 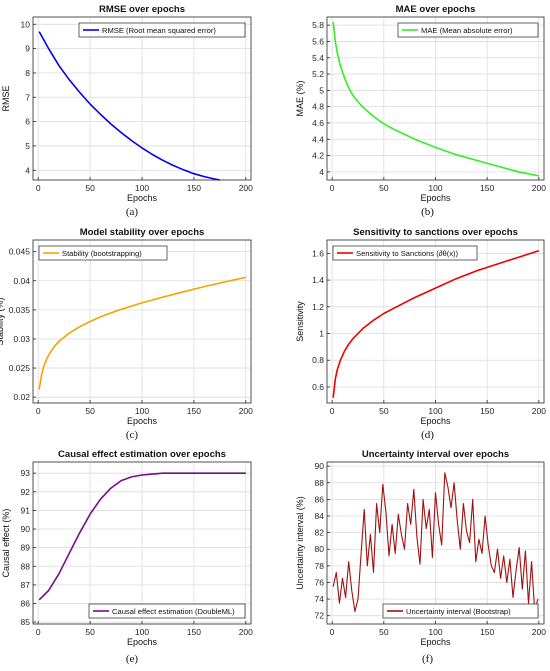 I want to click on panel-caption: (a), so click(x=132, y=212).